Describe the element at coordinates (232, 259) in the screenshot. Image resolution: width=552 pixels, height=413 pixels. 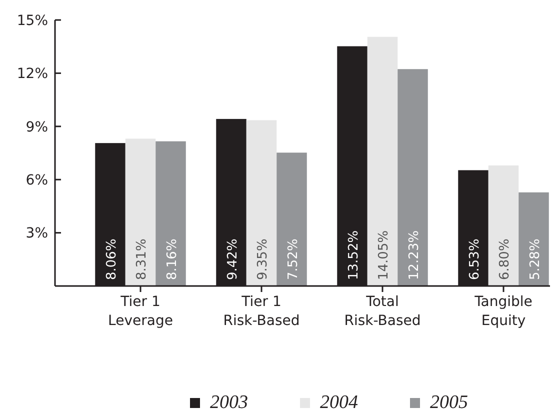
I see `data-label: 9.42%` at that location.